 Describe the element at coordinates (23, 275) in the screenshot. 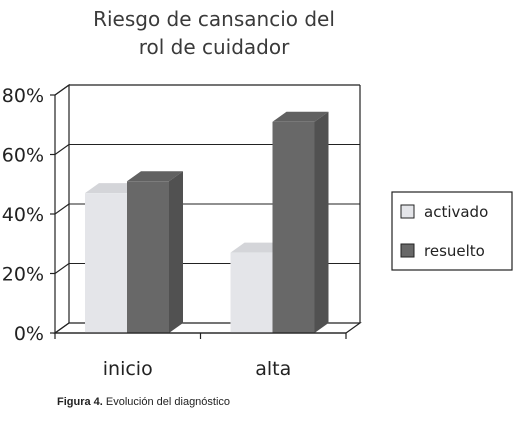

I see `y-tick-label: 20%` at that location.